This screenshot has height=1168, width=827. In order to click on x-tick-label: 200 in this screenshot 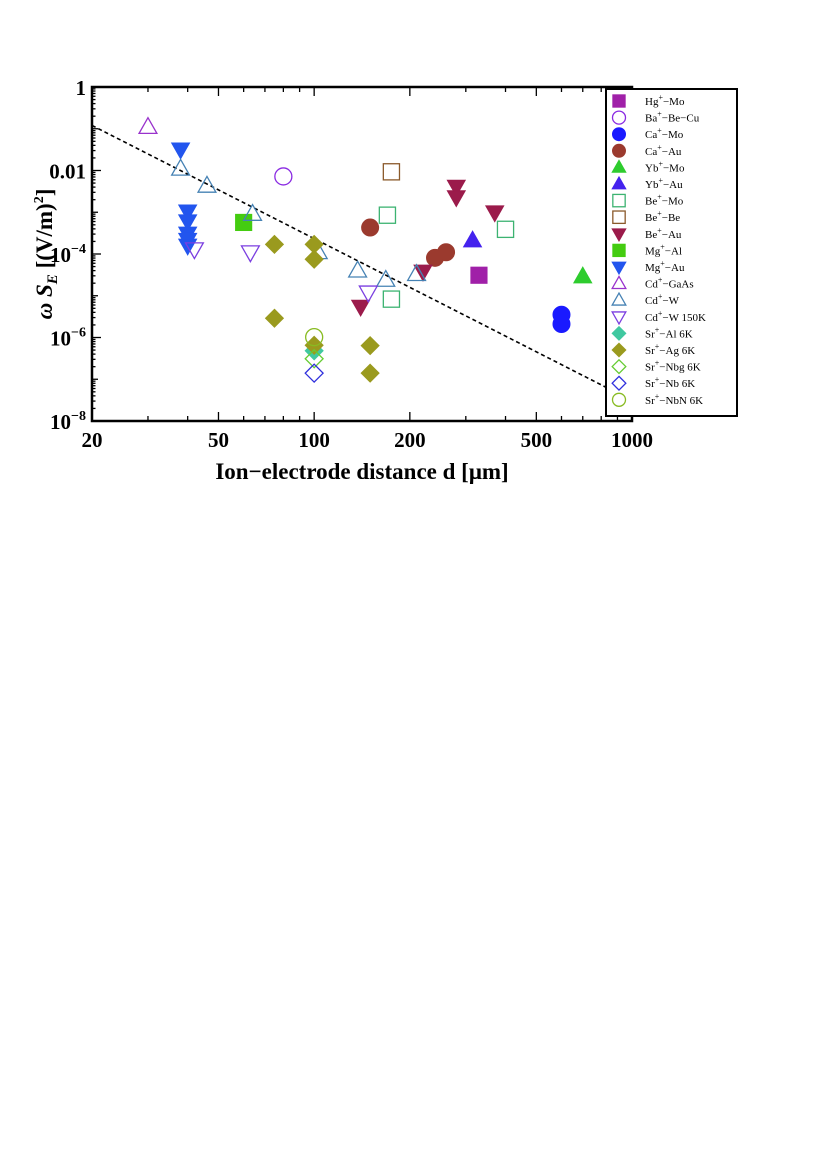, I will do `click(410, 440)`.